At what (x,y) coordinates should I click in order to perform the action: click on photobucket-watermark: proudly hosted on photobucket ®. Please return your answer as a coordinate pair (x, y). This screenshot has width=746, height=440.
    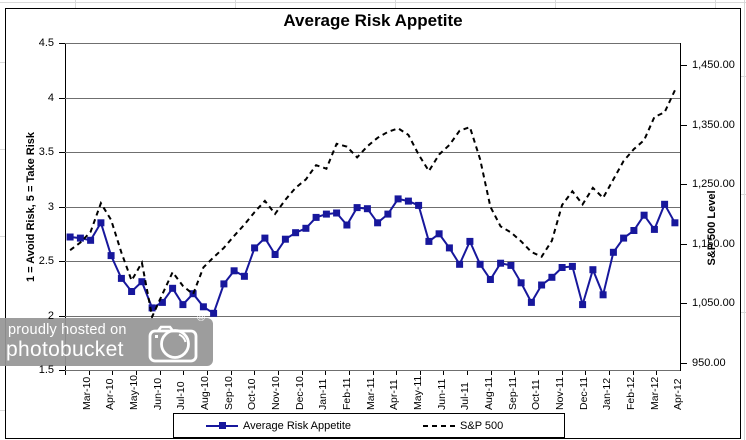
    Looking at the image, I should click on (106, 339).